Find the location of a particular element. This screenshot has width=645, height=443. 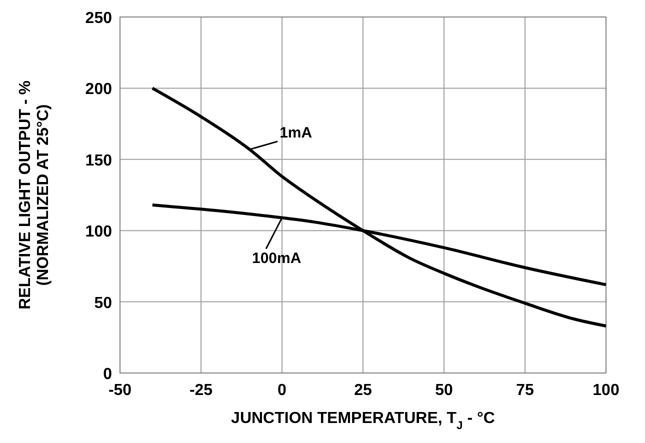

x-tick-label: 0 is located at coordinates (282, 390).